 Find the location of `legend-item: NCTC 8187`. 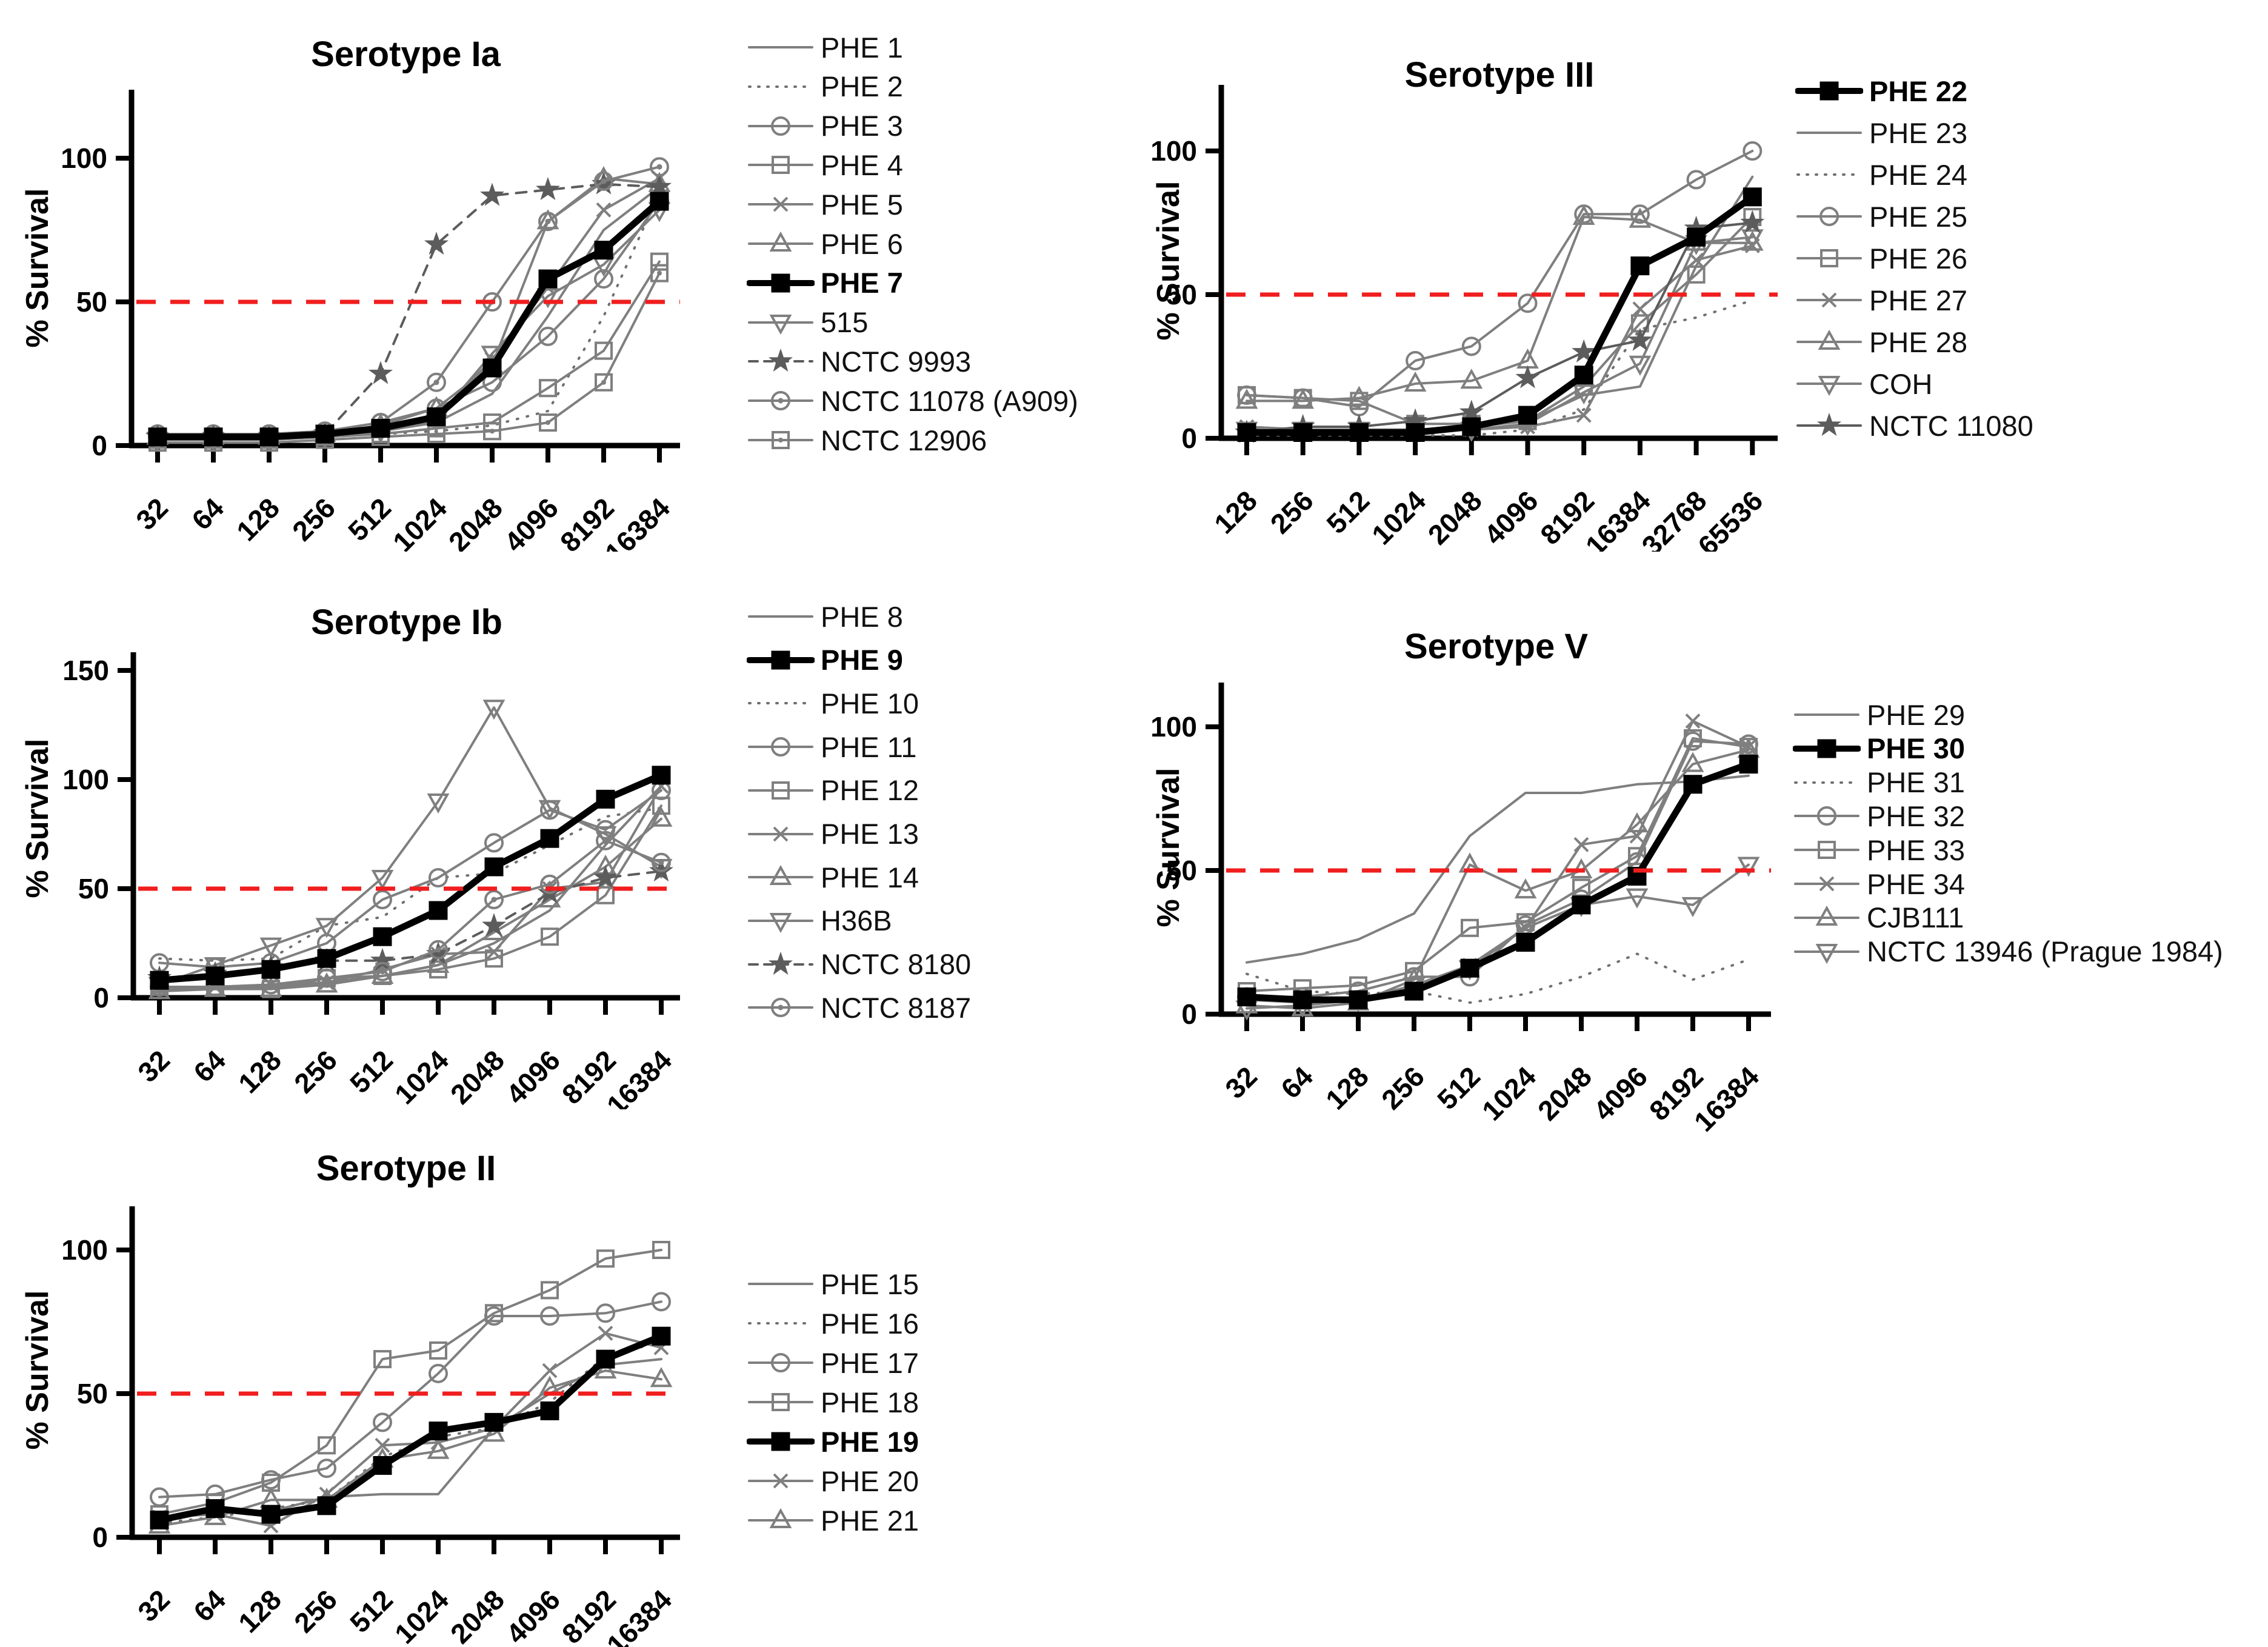

legend-item: NCTC 8187 is located at coordinates (859, 1008).